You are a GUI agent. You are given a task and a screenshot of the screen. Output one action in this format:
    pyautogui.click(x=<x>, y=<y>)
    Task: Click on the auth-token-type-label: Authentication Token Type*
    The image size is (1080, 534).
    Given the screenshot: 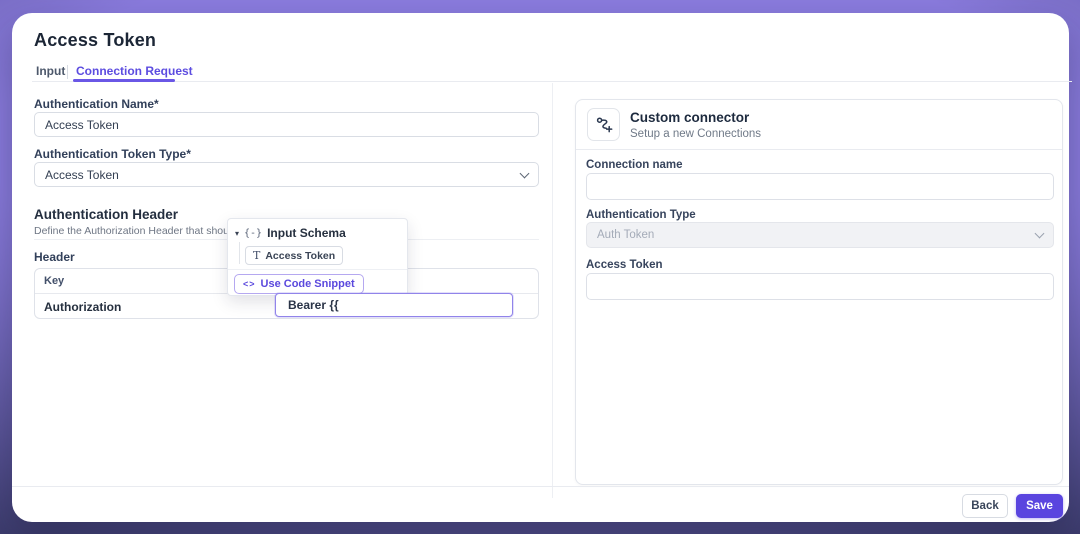 What is the action you would take?
    pyautogui.click(x=112, y=154)
    